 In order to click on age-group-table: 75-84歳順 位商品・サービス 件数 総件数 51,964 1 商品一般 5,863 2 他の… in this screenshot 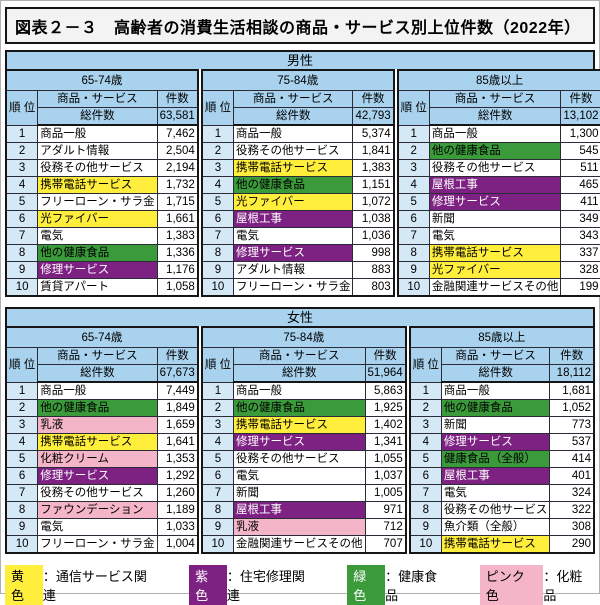, I will do `click(303, 440)`.